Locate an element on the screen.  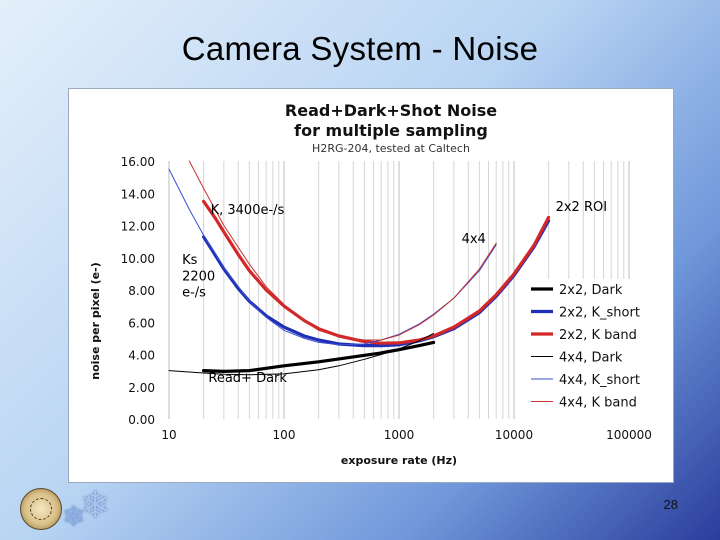
y-tick-label: 10.00 is located at coordinates (138, 259).